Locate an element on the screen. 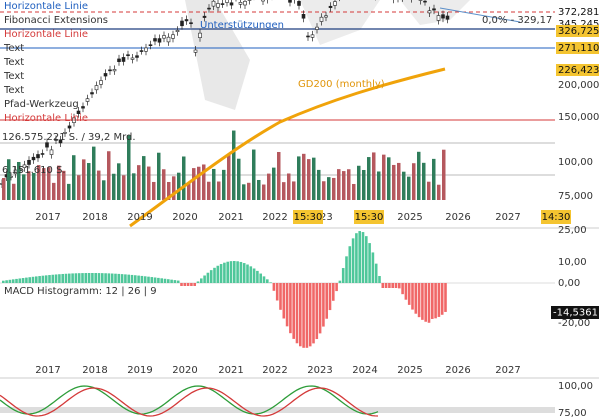 This screenshot has height=420, width=599. overlay-label: Fibonacci Extensions is located at coordinates (56, 20).